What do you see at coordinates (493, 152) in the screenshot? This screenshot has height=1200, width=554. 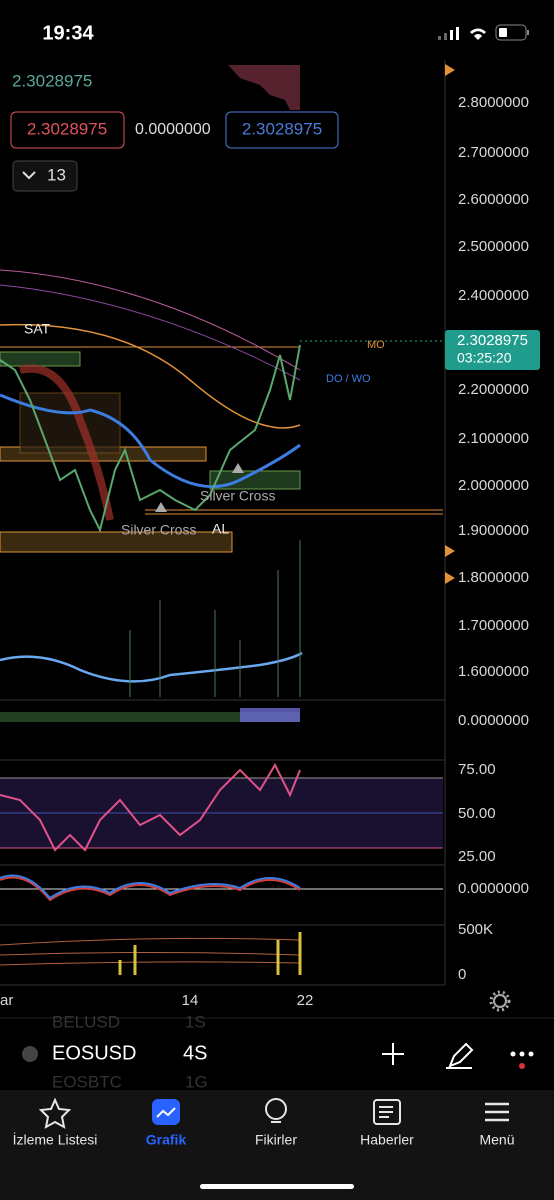 I see `axis-label: 2.7000000` at bounding box center [493, 152].